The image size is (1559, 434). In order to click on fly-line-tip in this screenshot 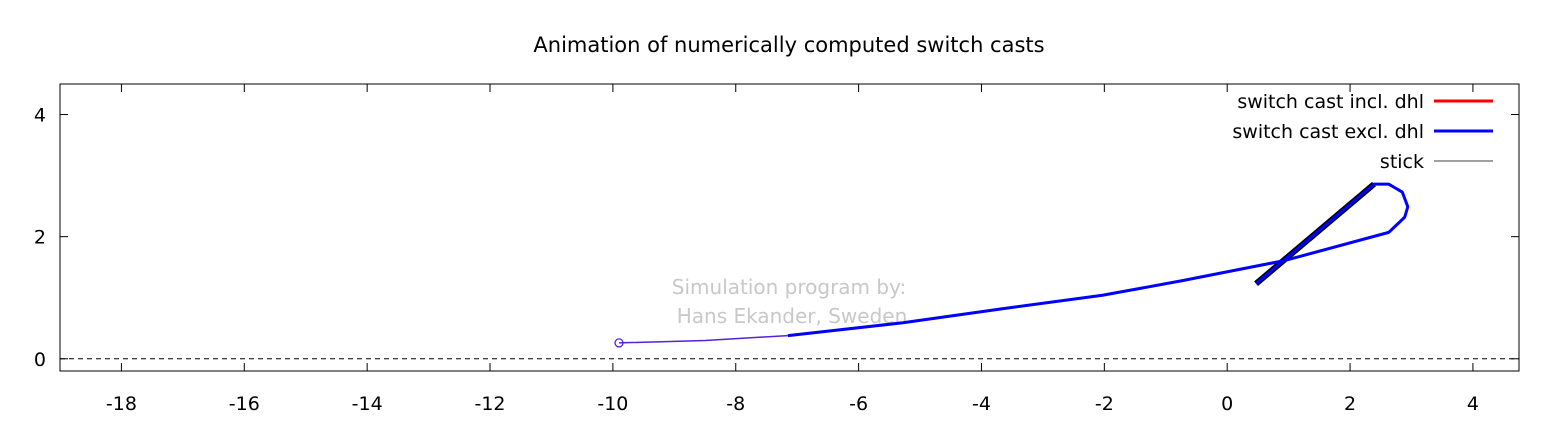, I will do `click(704, 339)`.